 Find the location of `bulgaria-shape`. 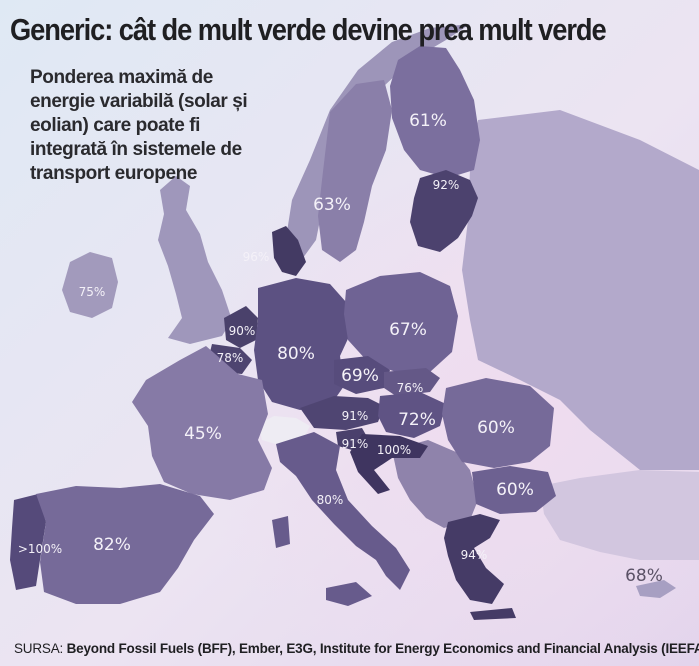

bulgaria-shape is located at coordinates (514, 490).